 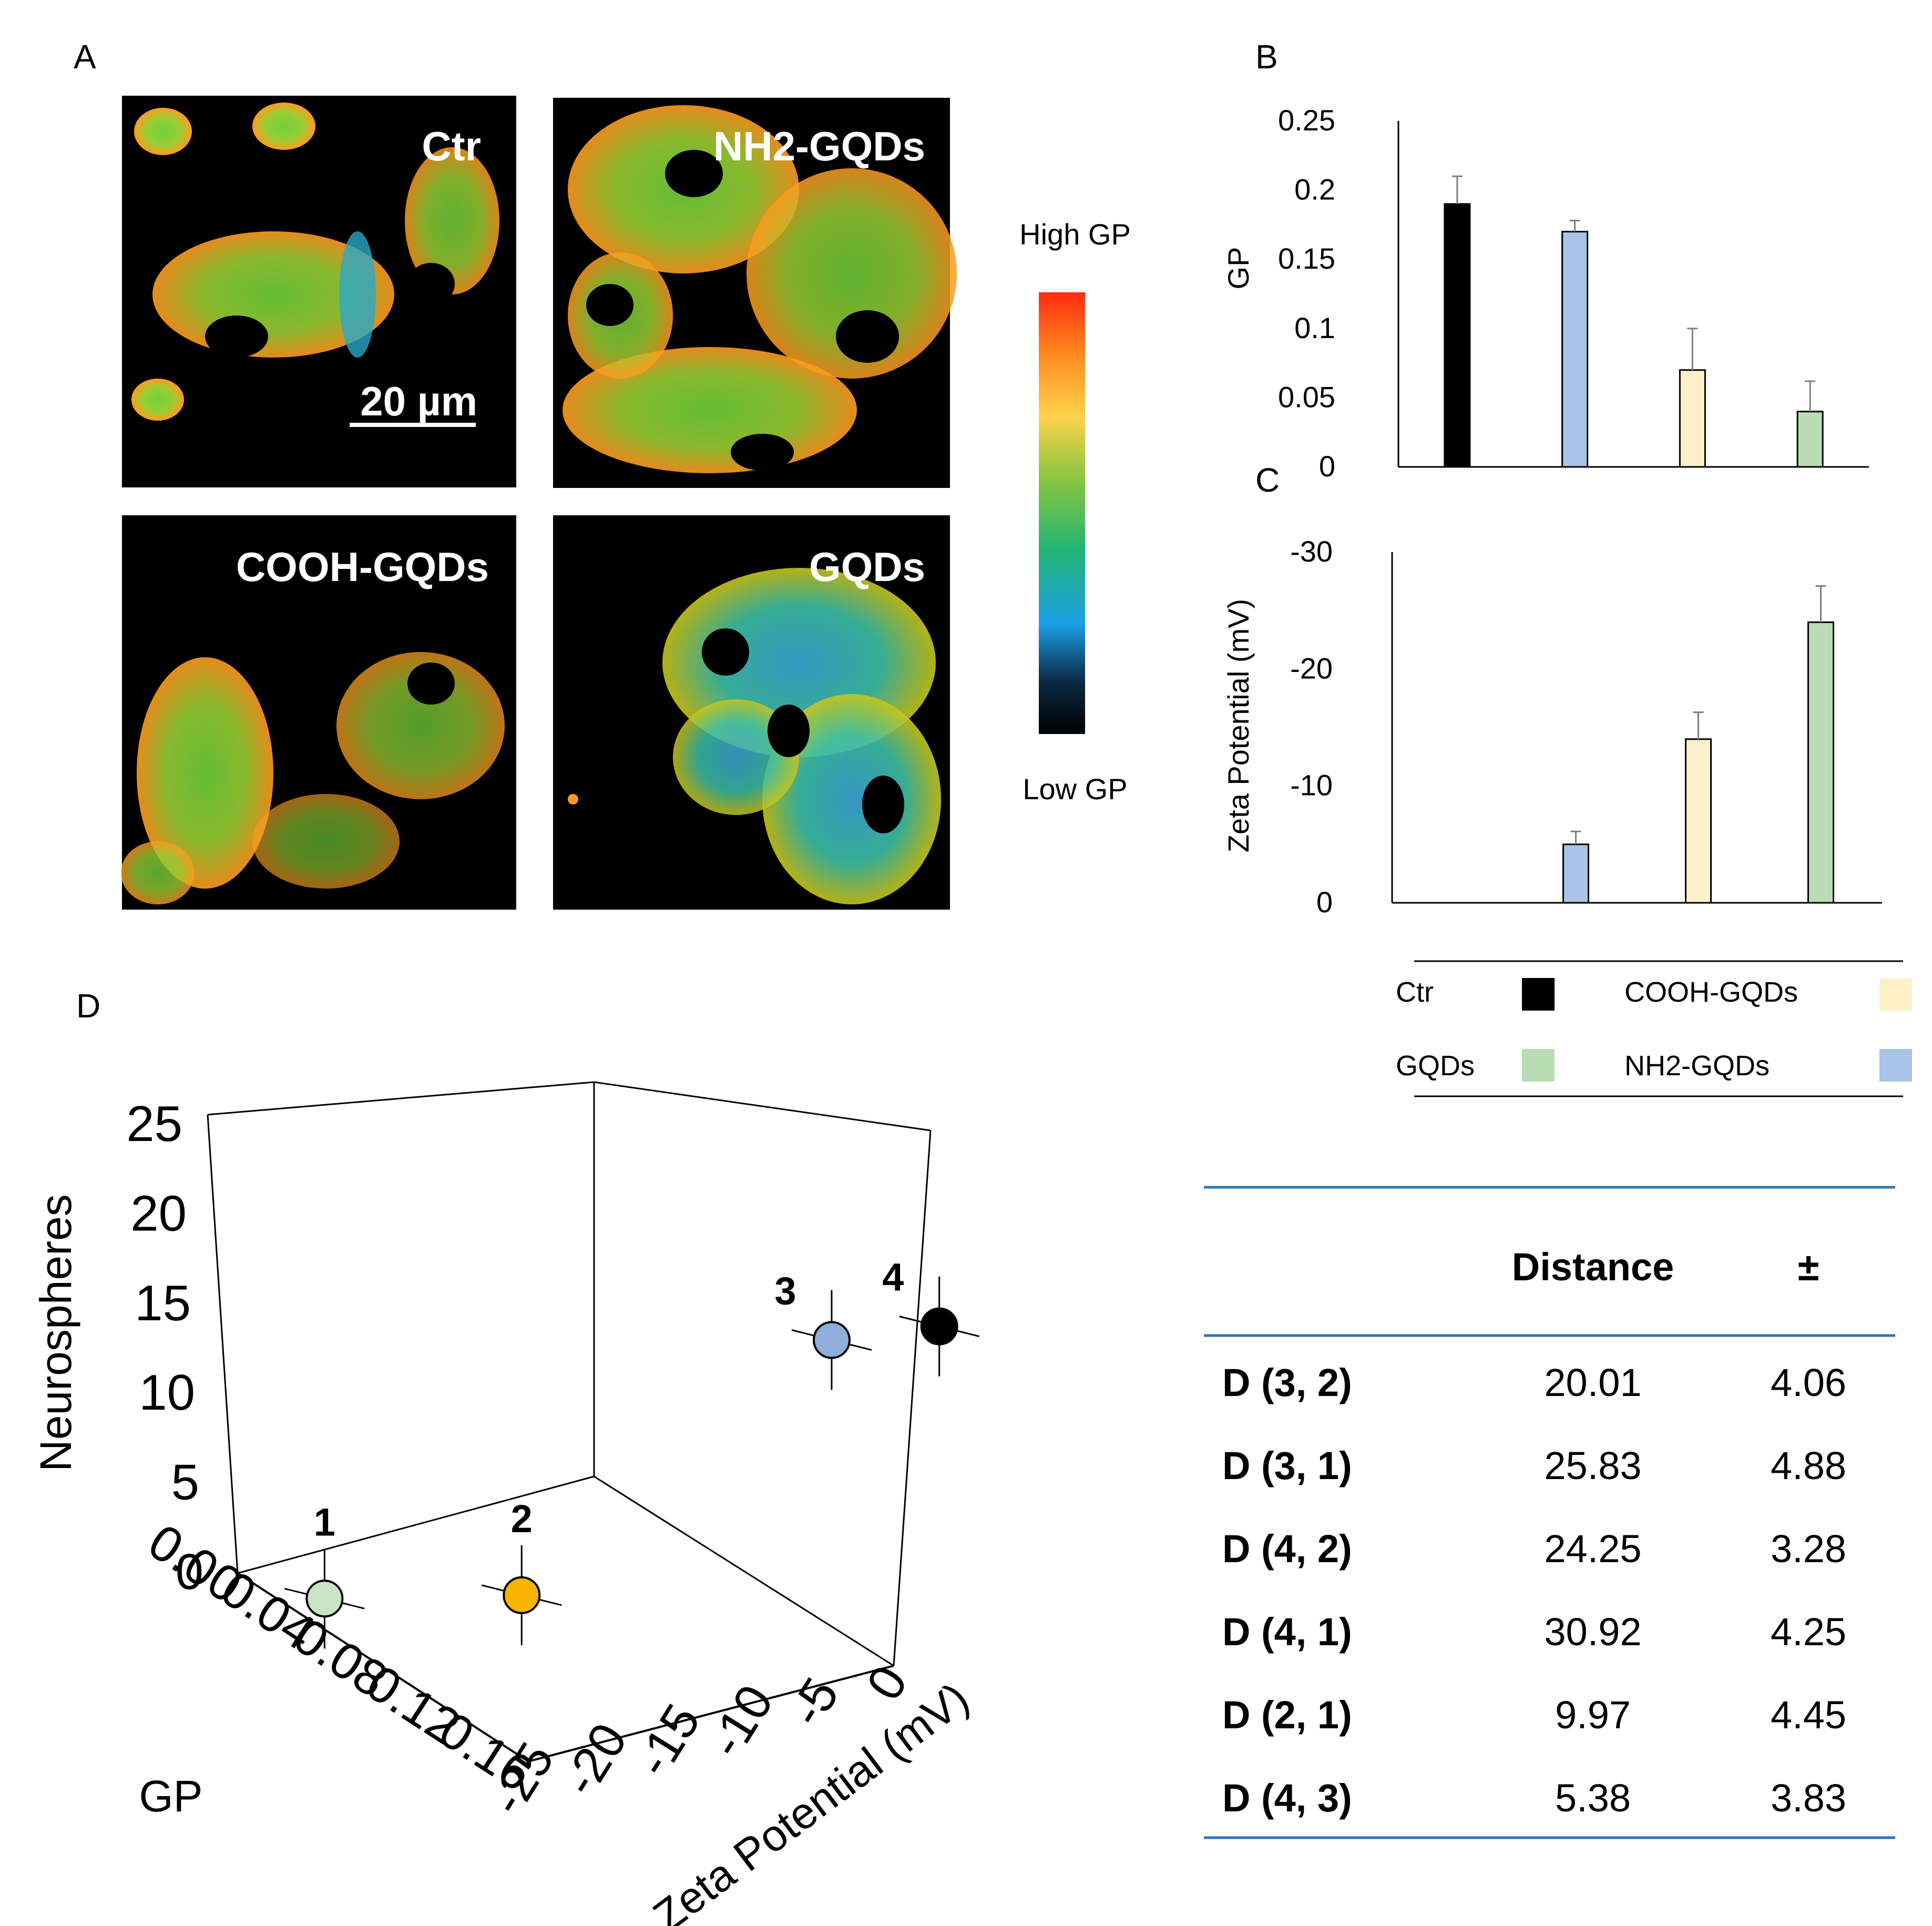 I want to click on point-label-1: 1, so click(x=324, y=1522).